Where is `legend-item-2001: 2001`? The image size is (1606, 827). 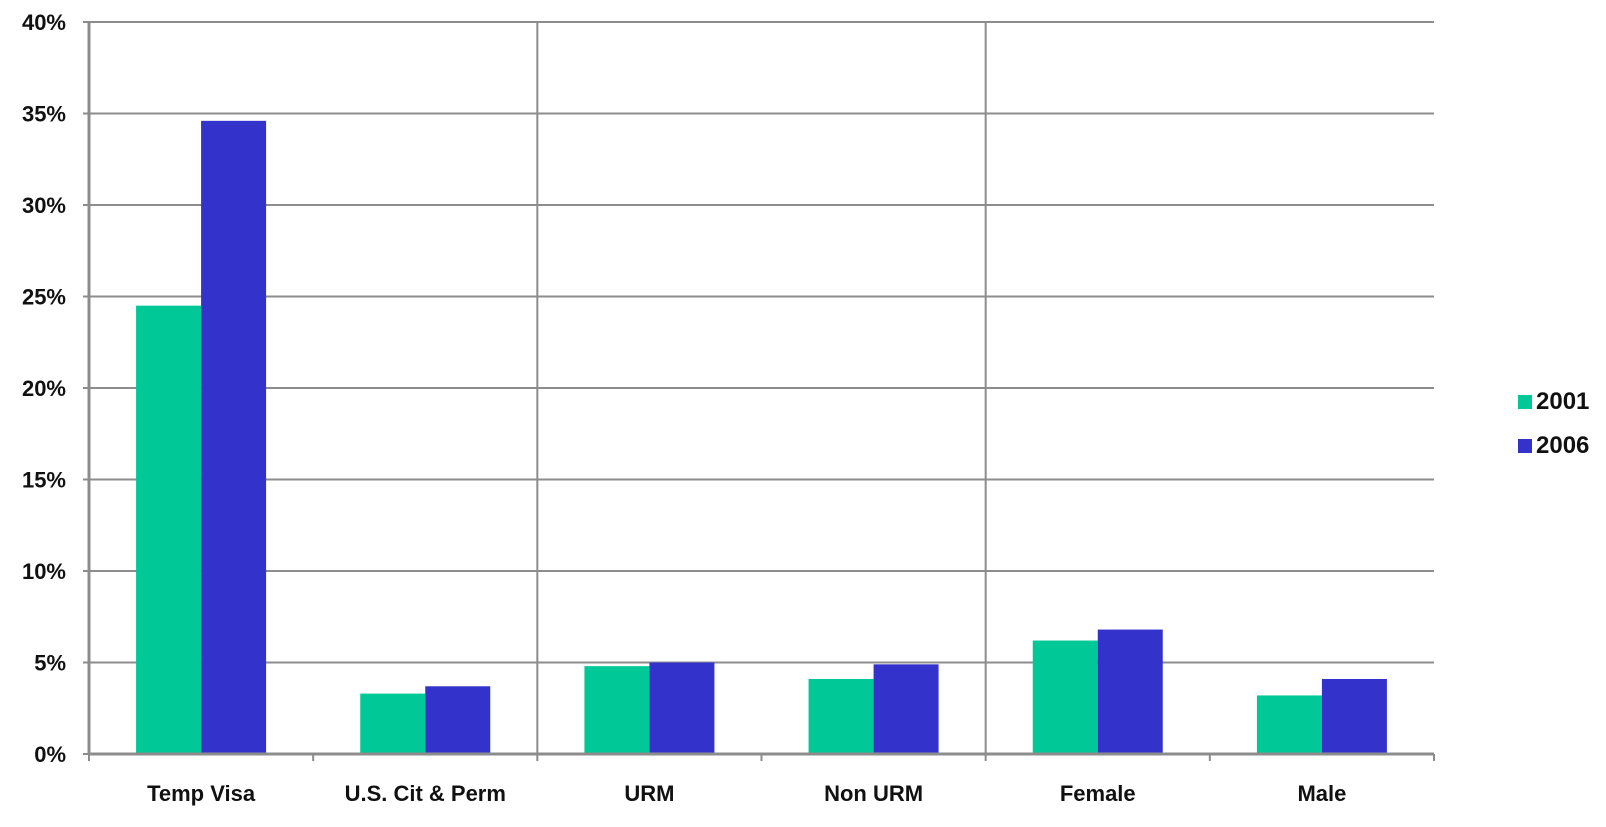
legend-item-2001: 2001 is located at coordinates (1553, 402).